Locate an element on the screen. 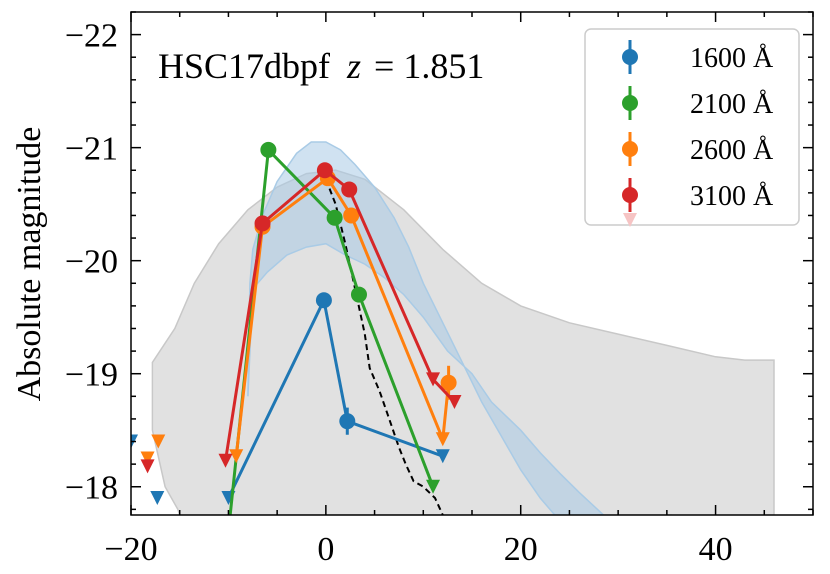  dashed-model-curve is located at coordinates (384, 346).